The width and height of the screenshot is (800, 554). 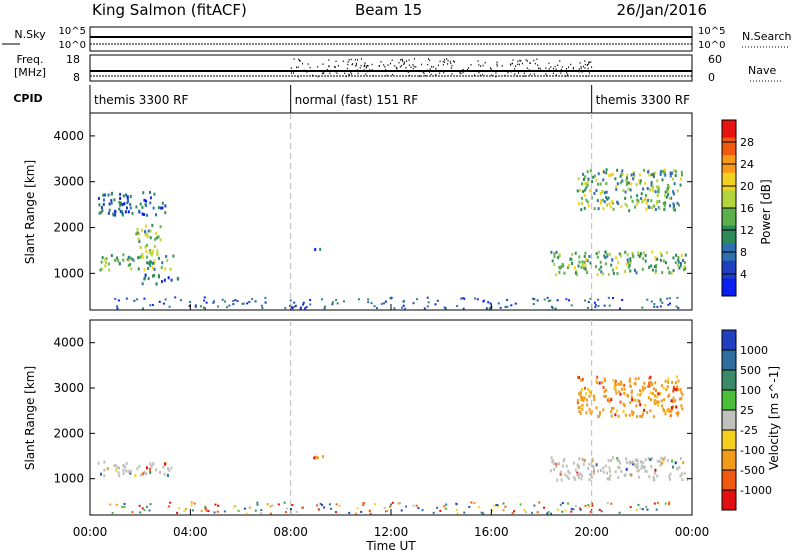 I want to click on nave-label: Nave, so click(x=762, y=70).